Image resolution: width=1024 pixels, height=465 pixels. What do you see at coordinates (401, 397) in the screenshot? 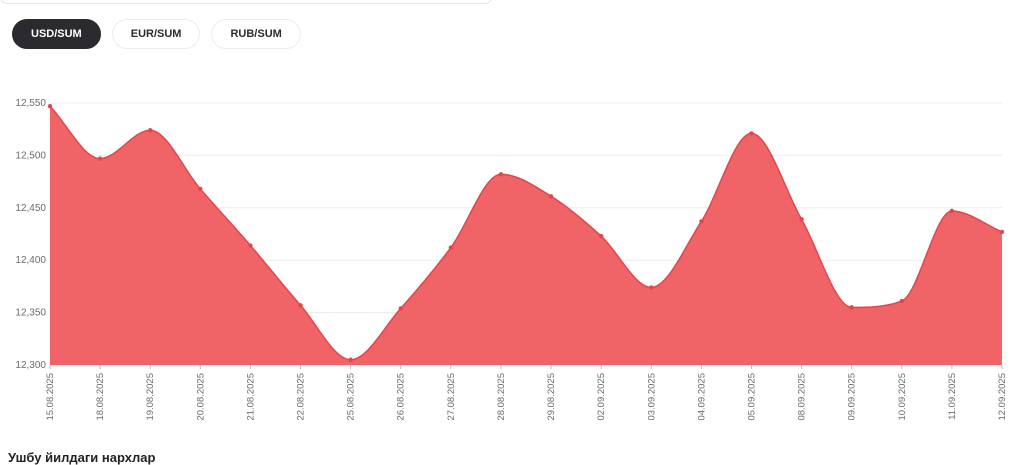
I see `x-tick-label: 26.08.2025` at bounding box center [401, 397].